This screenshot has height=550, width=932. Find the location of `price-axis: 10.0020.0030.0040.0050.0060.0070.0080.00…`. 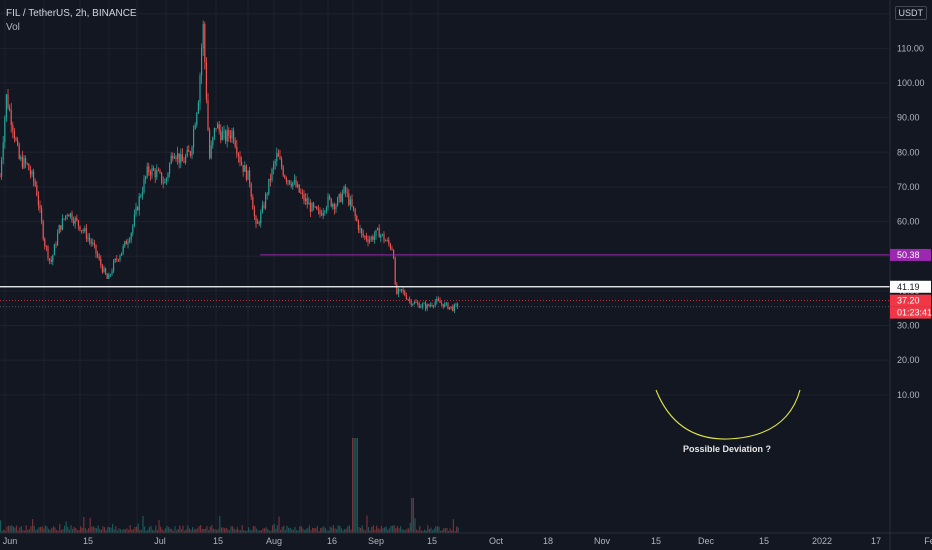

price-axis: 10.0020.0030.0040.0050.0060.0070.0080.00… is located at coordinates (907, 275).